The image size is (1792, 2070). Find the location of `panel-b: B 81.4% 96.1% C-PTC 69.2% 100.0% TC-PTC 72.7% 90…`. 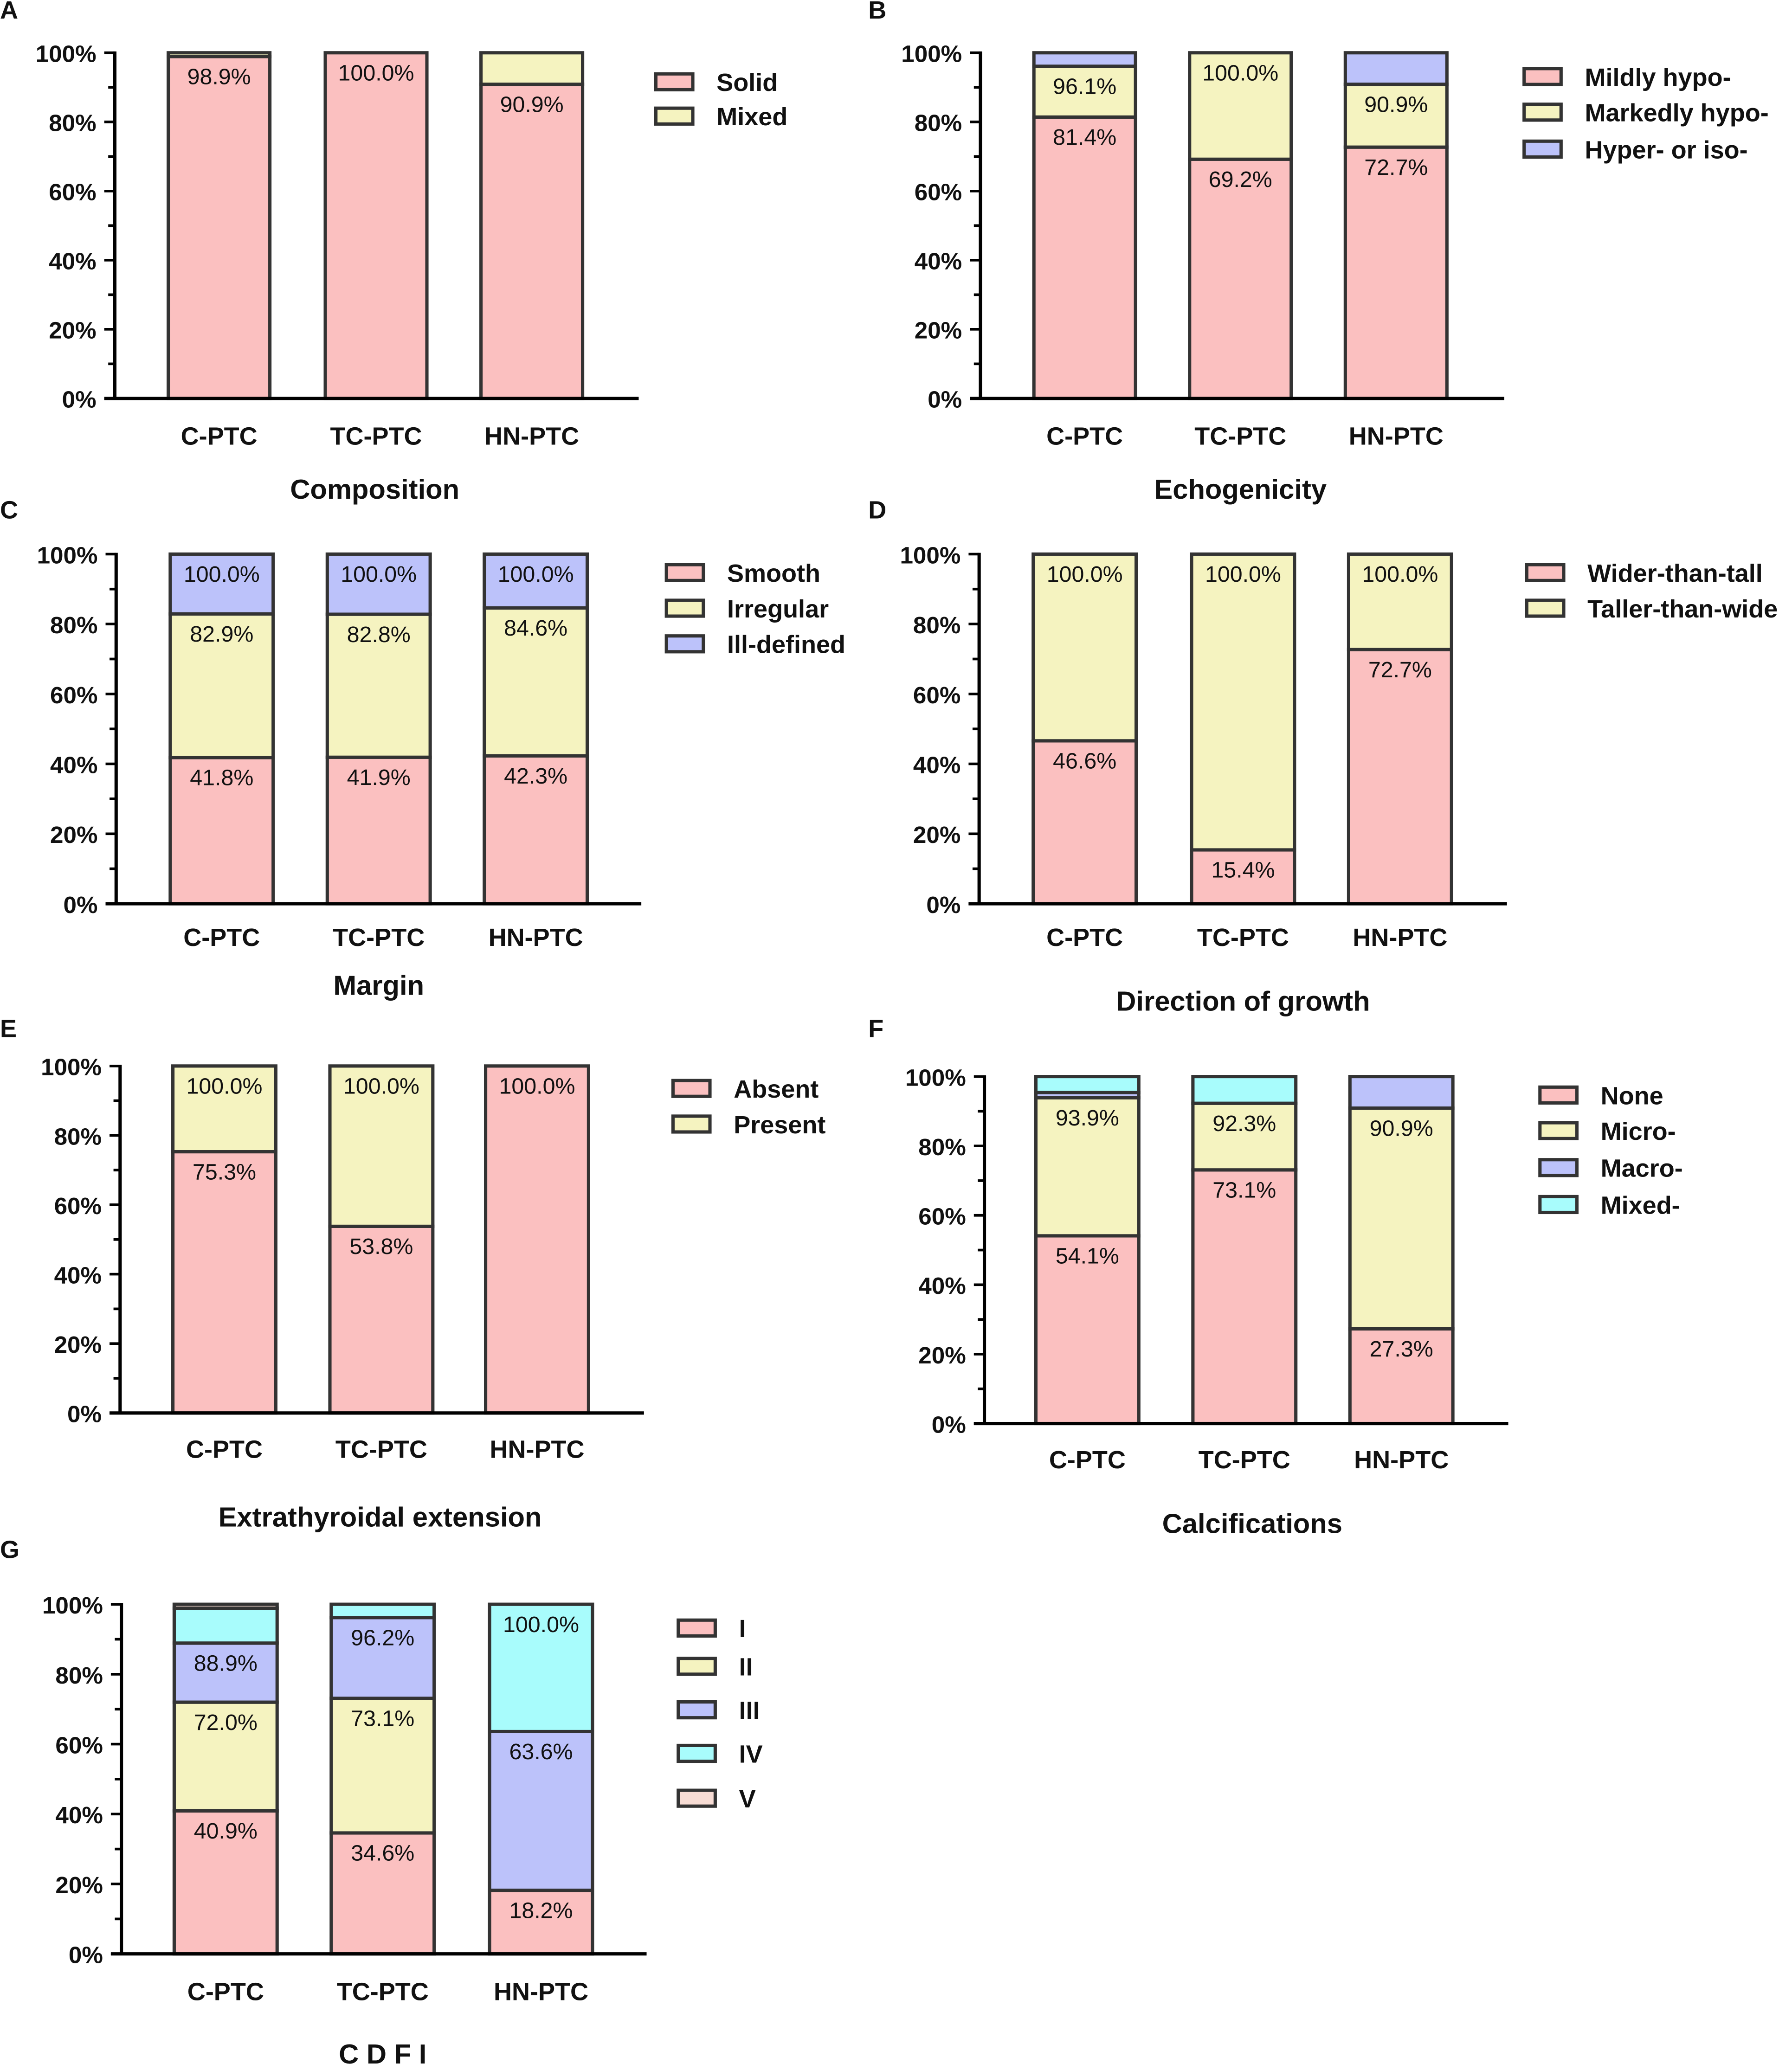

panel-b: B 81.4% 96.1% C-PTC 69.2% 100.0% TC-PTC 72.7% 90… is located at coordinates (1318, 252).